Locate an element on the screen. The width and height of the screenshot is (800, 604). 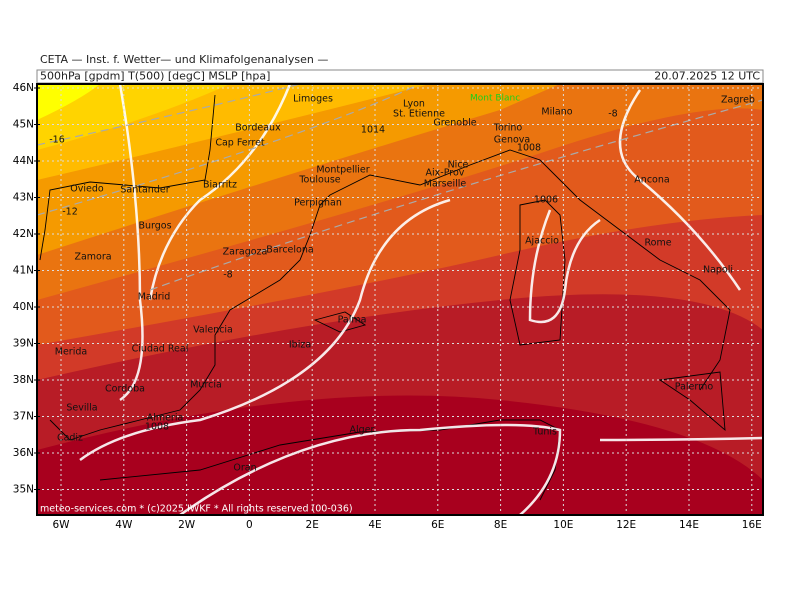
latitude-label: 45N is located at coordinates (23, 125).